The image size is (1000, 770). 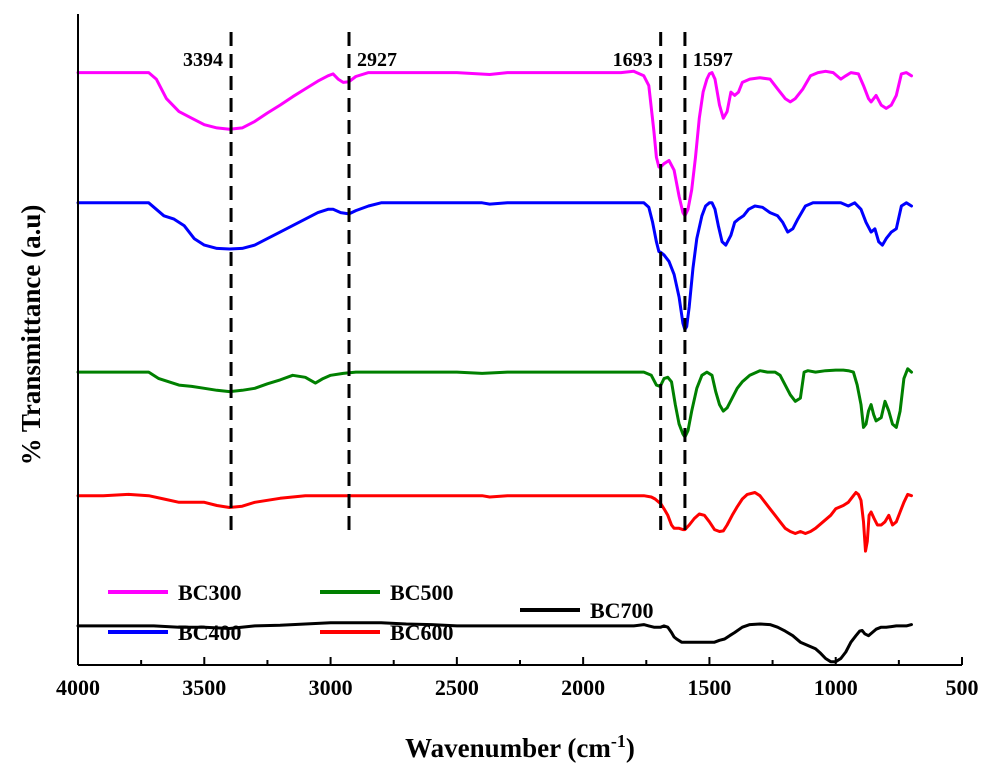 I want to click on x-tick-label: 500, so click(x=962, y=687).